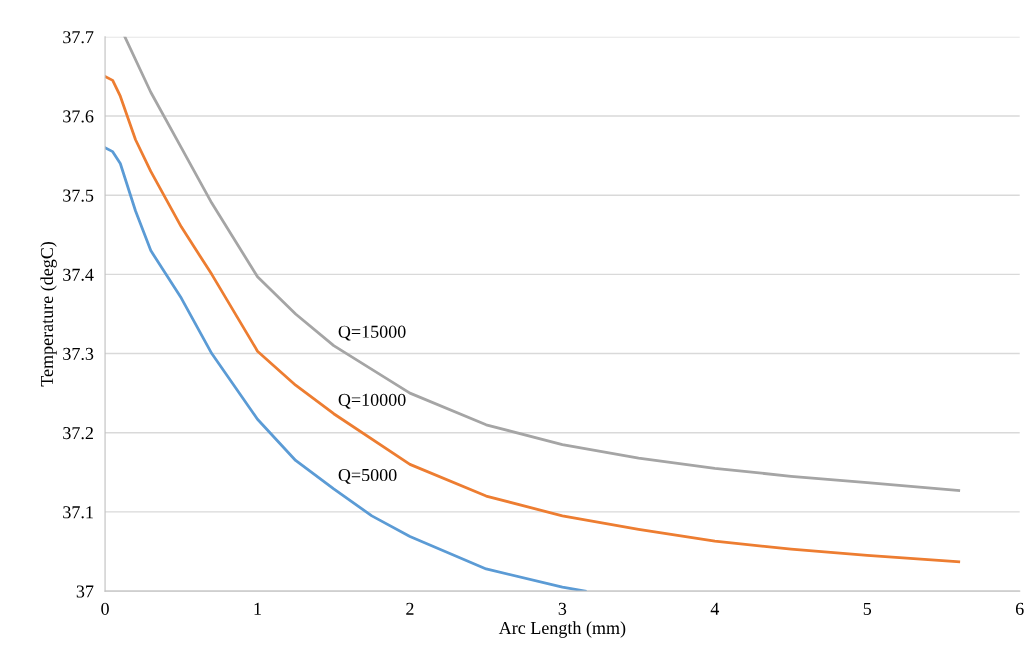 The width and height of the screenshot is (1030, 646). Describe the element at coordinates (372, 333) in the screenshot. I see `series-label: Q=15000` at that location.